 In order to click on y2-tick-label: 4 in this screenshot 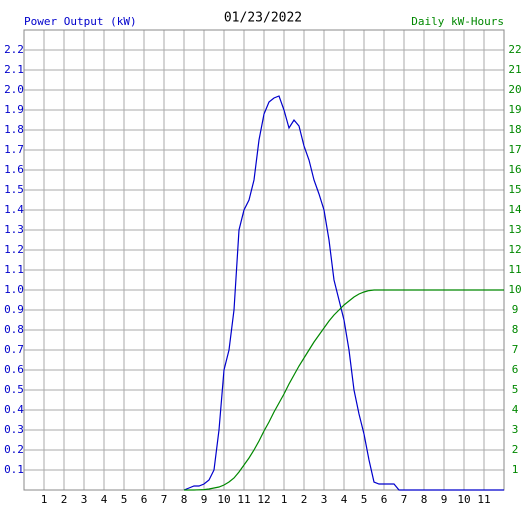, I will do `click(515, 409)`.